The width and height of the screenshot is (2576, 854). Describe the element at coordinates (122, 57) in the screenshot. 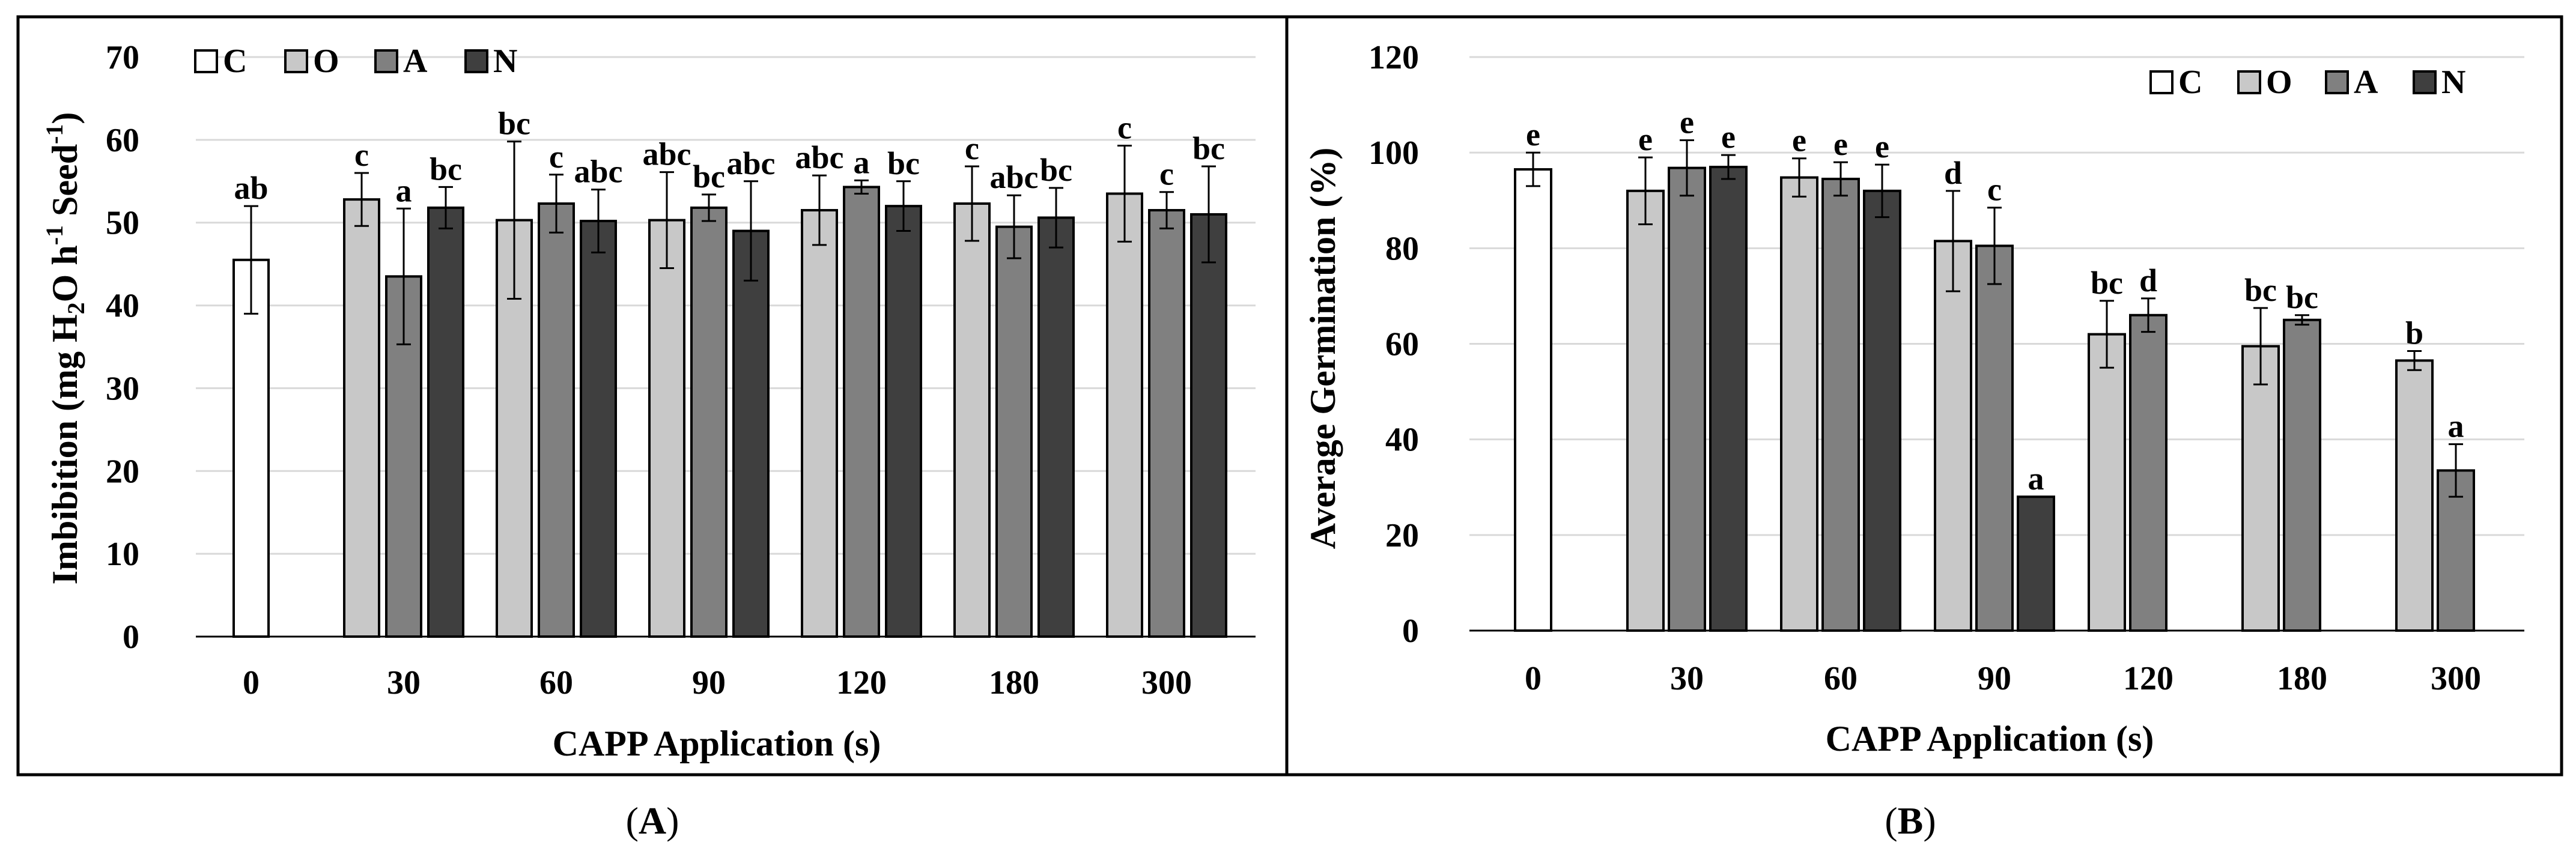

I see `y-tick-label: 70` at that location.